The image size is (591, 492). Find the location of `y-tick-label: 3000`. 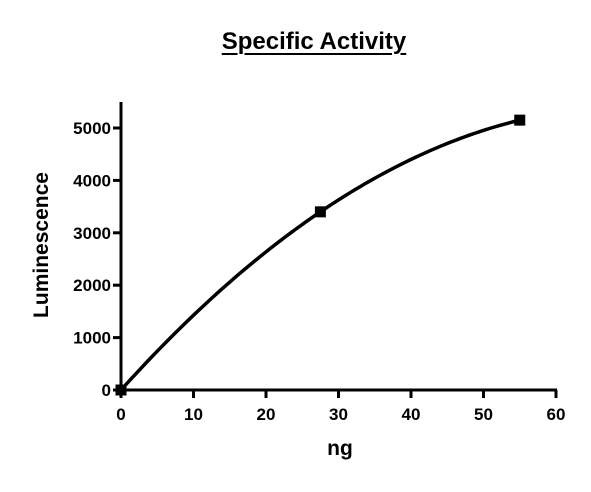

y-tick-label: 3000 is located at coordinates (92, 233).